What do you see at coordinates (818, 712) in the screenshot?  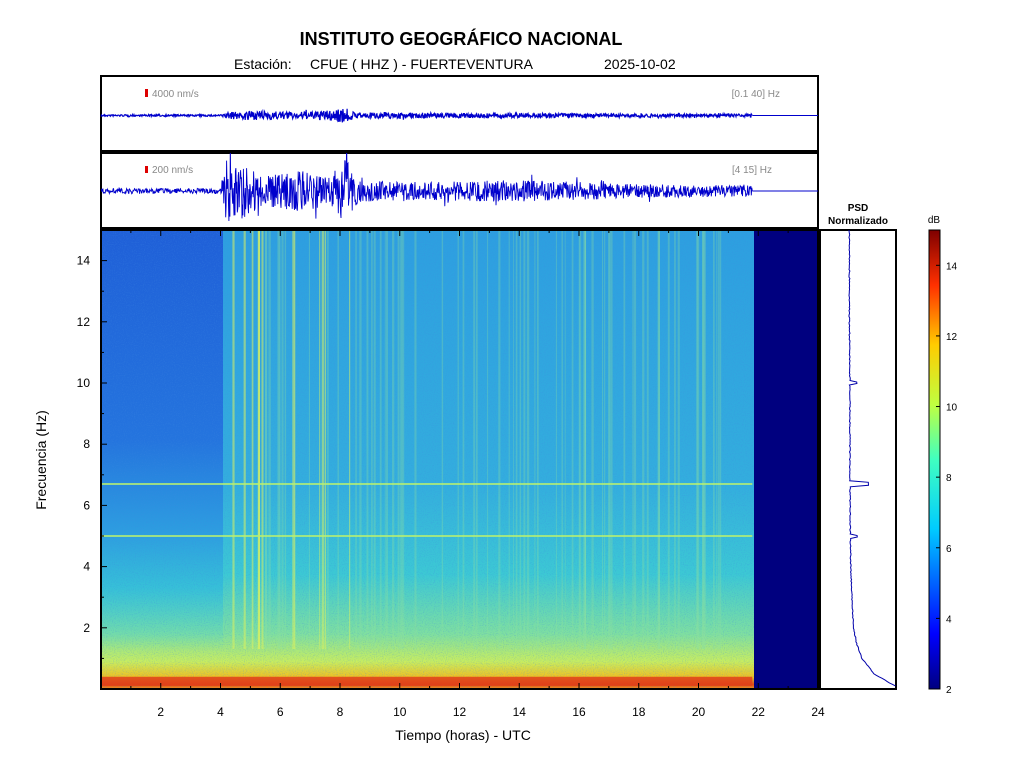 I see `x-tick-label: 24` at bounding box center [818, 712].